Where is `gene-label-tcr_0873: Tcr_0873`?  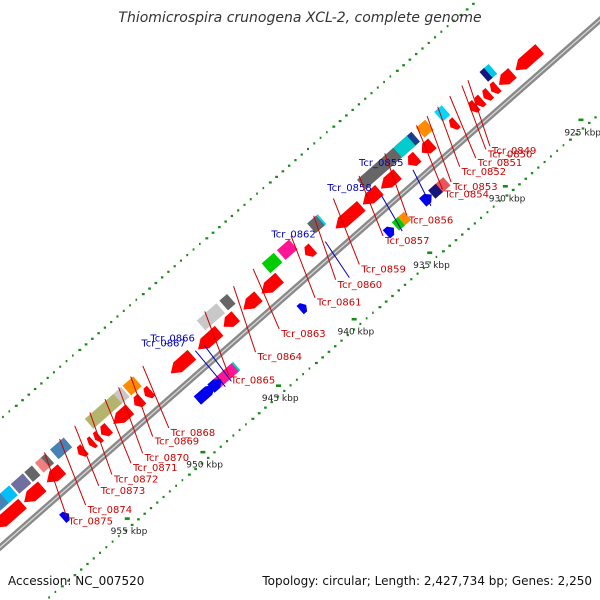 gene-label-tcr_0873: Tcr_0873 is located at coordinates (122, 491).